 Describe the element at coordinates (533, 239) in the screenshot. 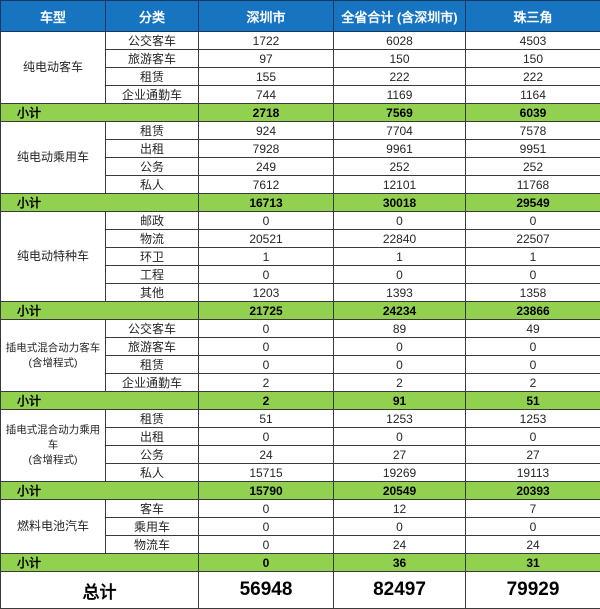

I see `value-cell: 22507` at that location.